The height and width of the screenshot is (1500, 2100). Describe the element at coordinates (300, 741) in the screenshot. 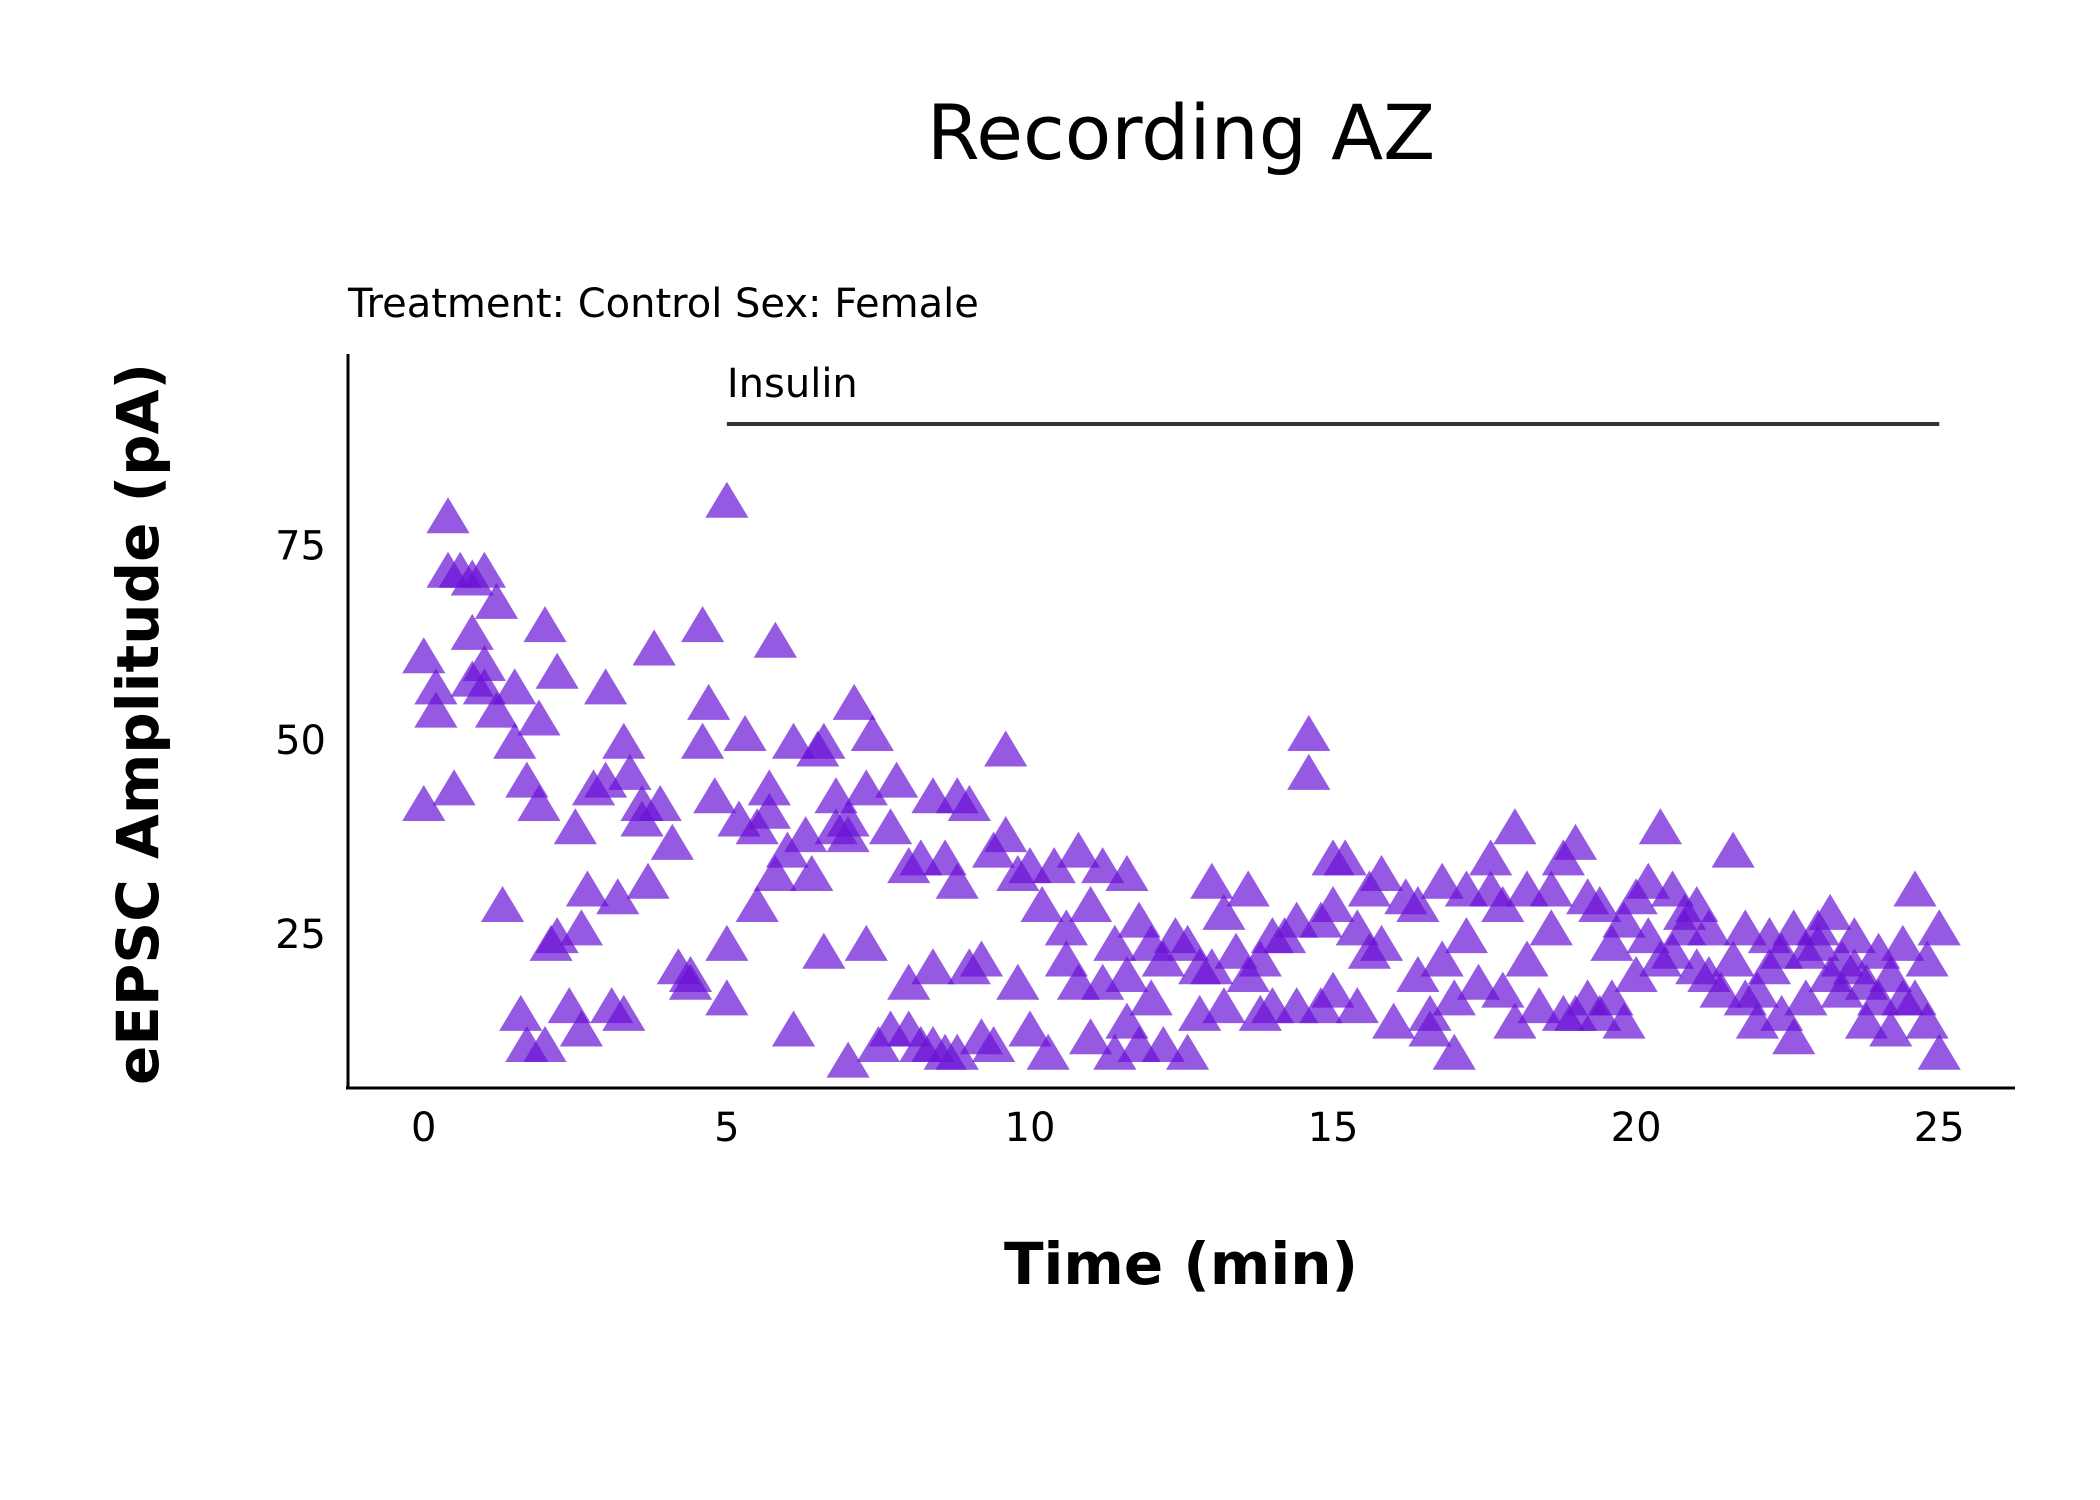

I see `y-tick-label: 50` at that location.